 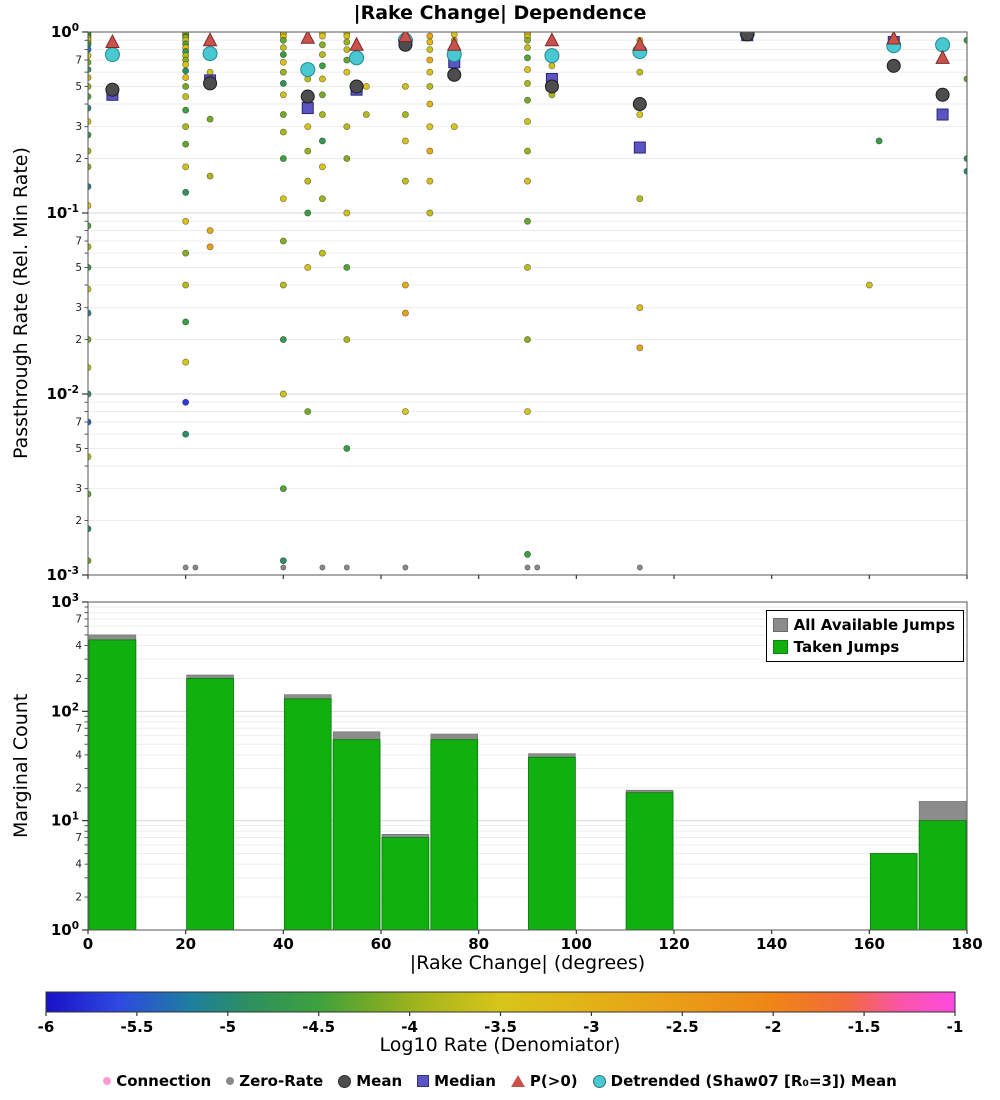 I want to click on colorbar-label: Log10 Rate (Denomiator), so click(x=500, y=1045).